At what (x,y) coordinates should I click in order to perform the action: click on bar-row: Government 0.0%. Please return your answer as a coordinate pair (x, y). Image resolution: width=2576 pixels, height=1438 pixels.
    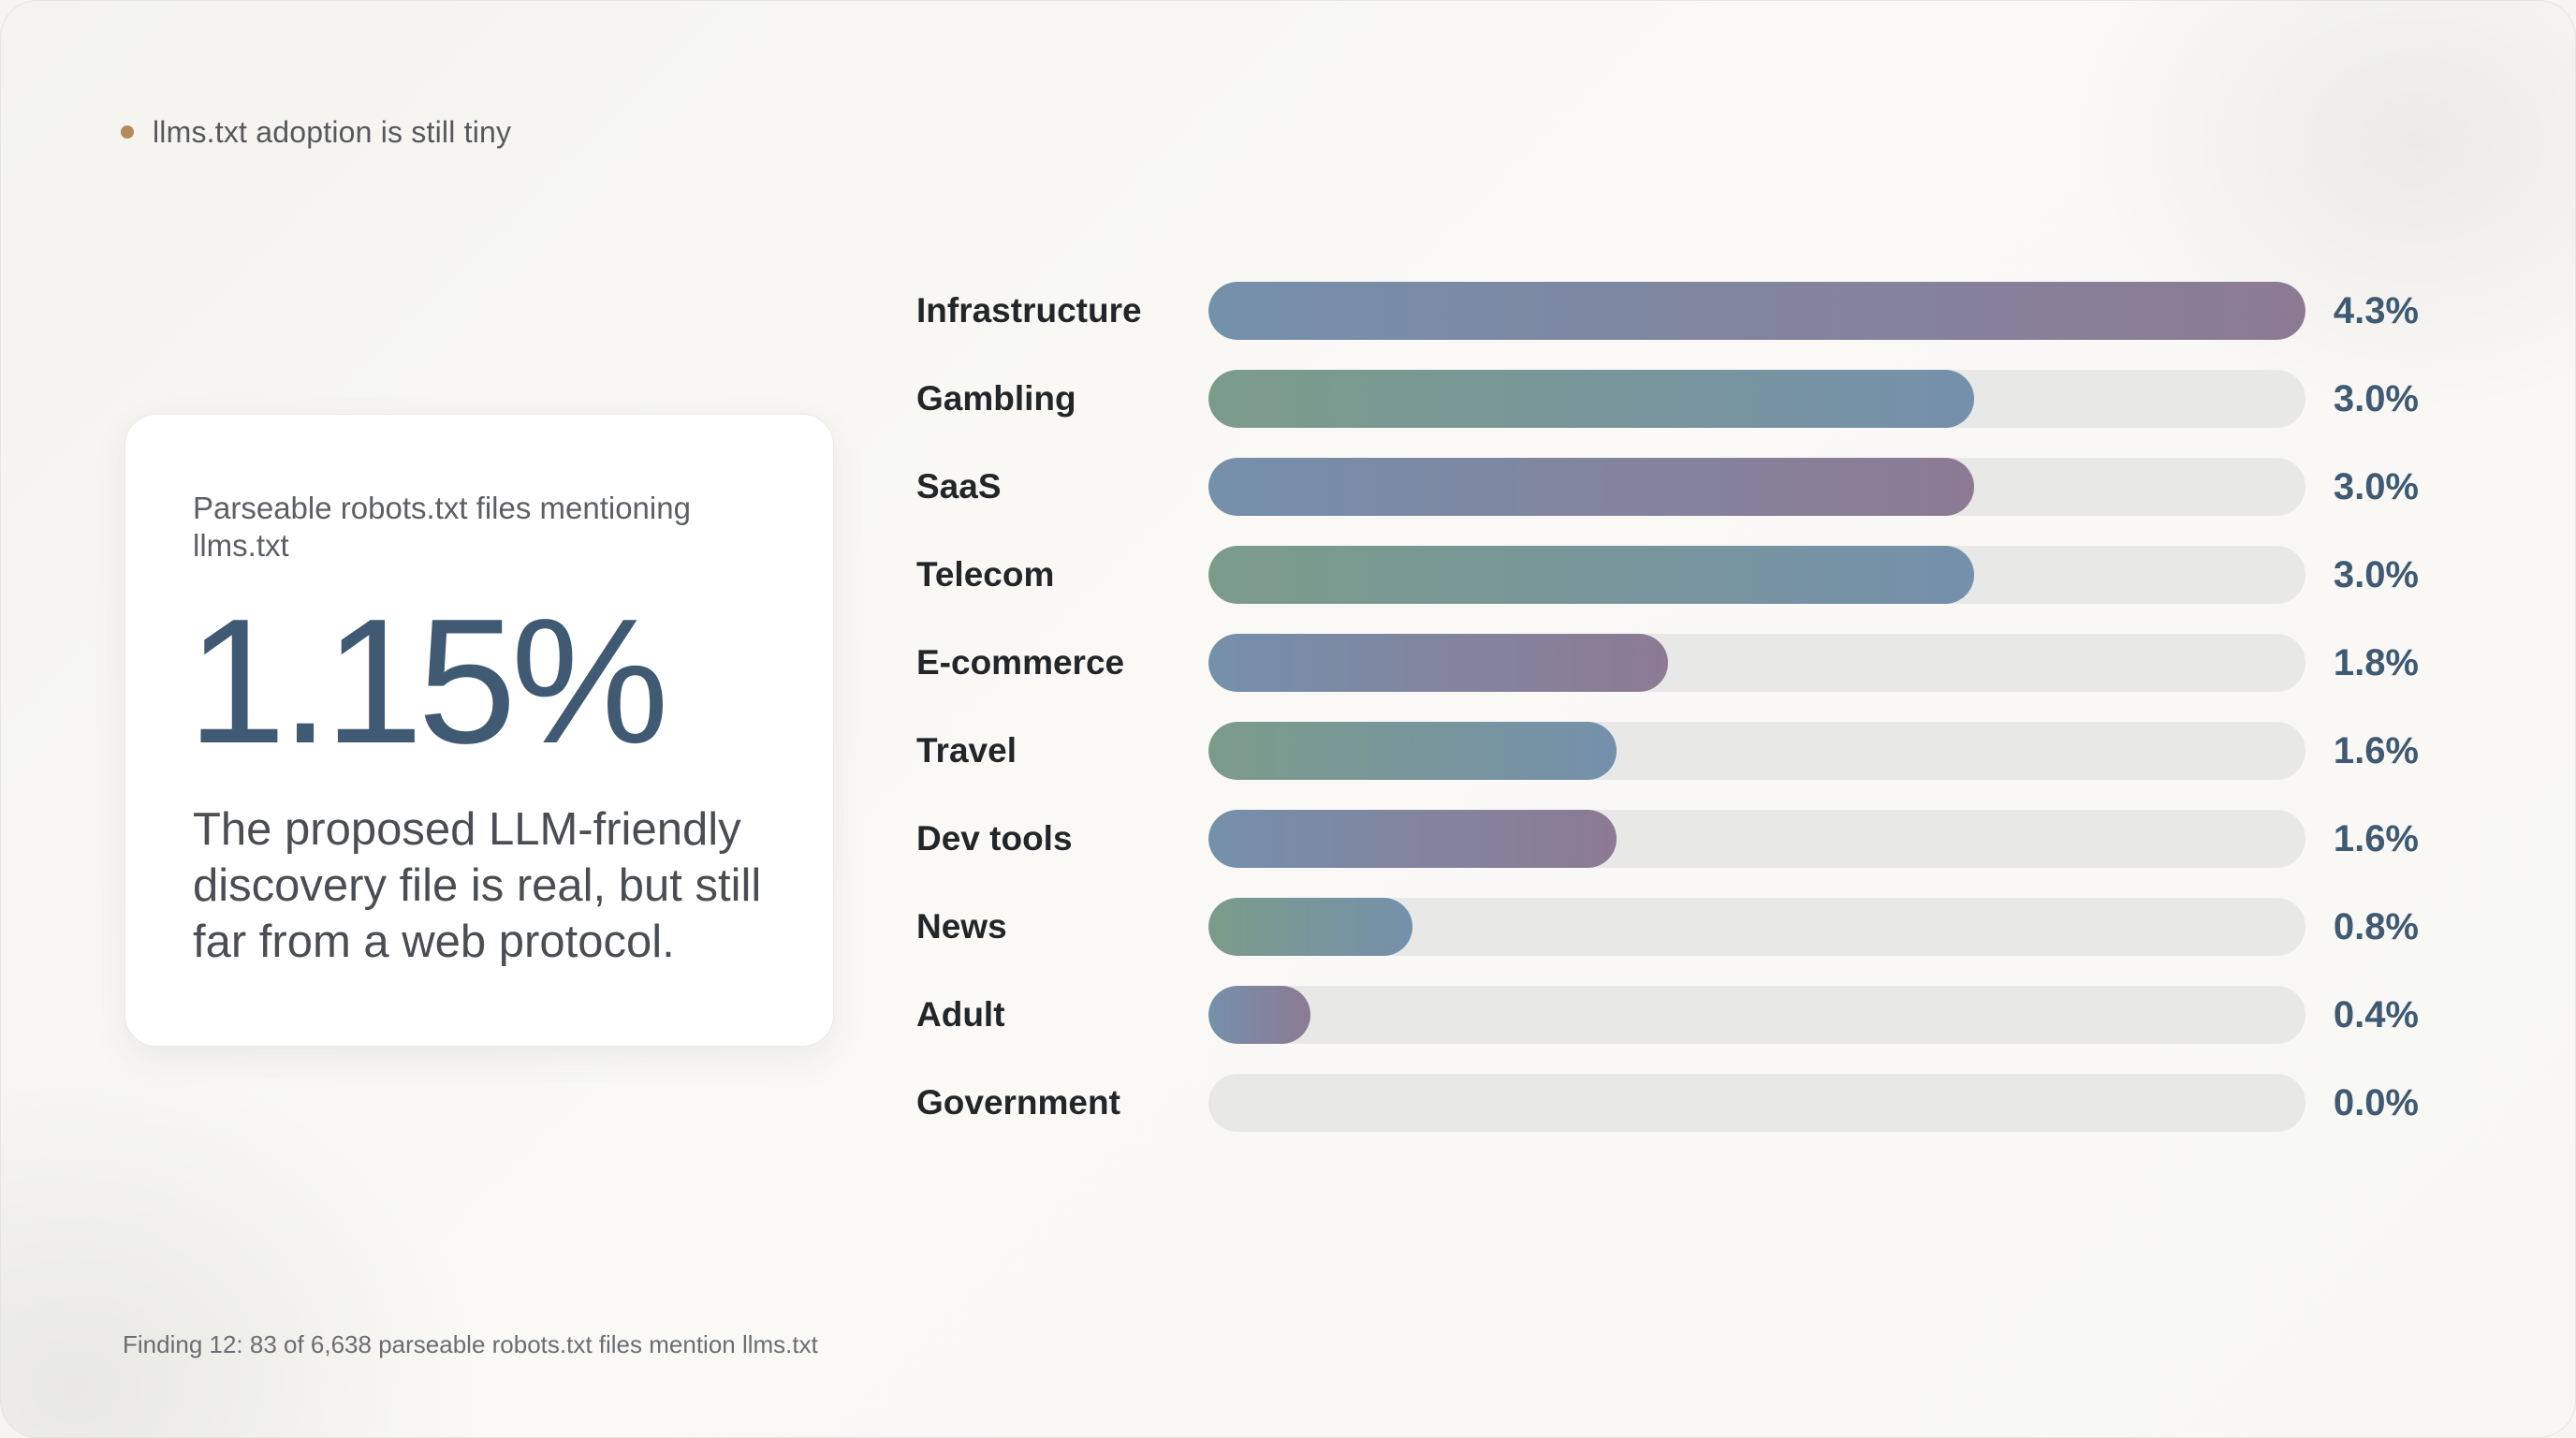
    Looking at the image, I should click on (1695, 1103).